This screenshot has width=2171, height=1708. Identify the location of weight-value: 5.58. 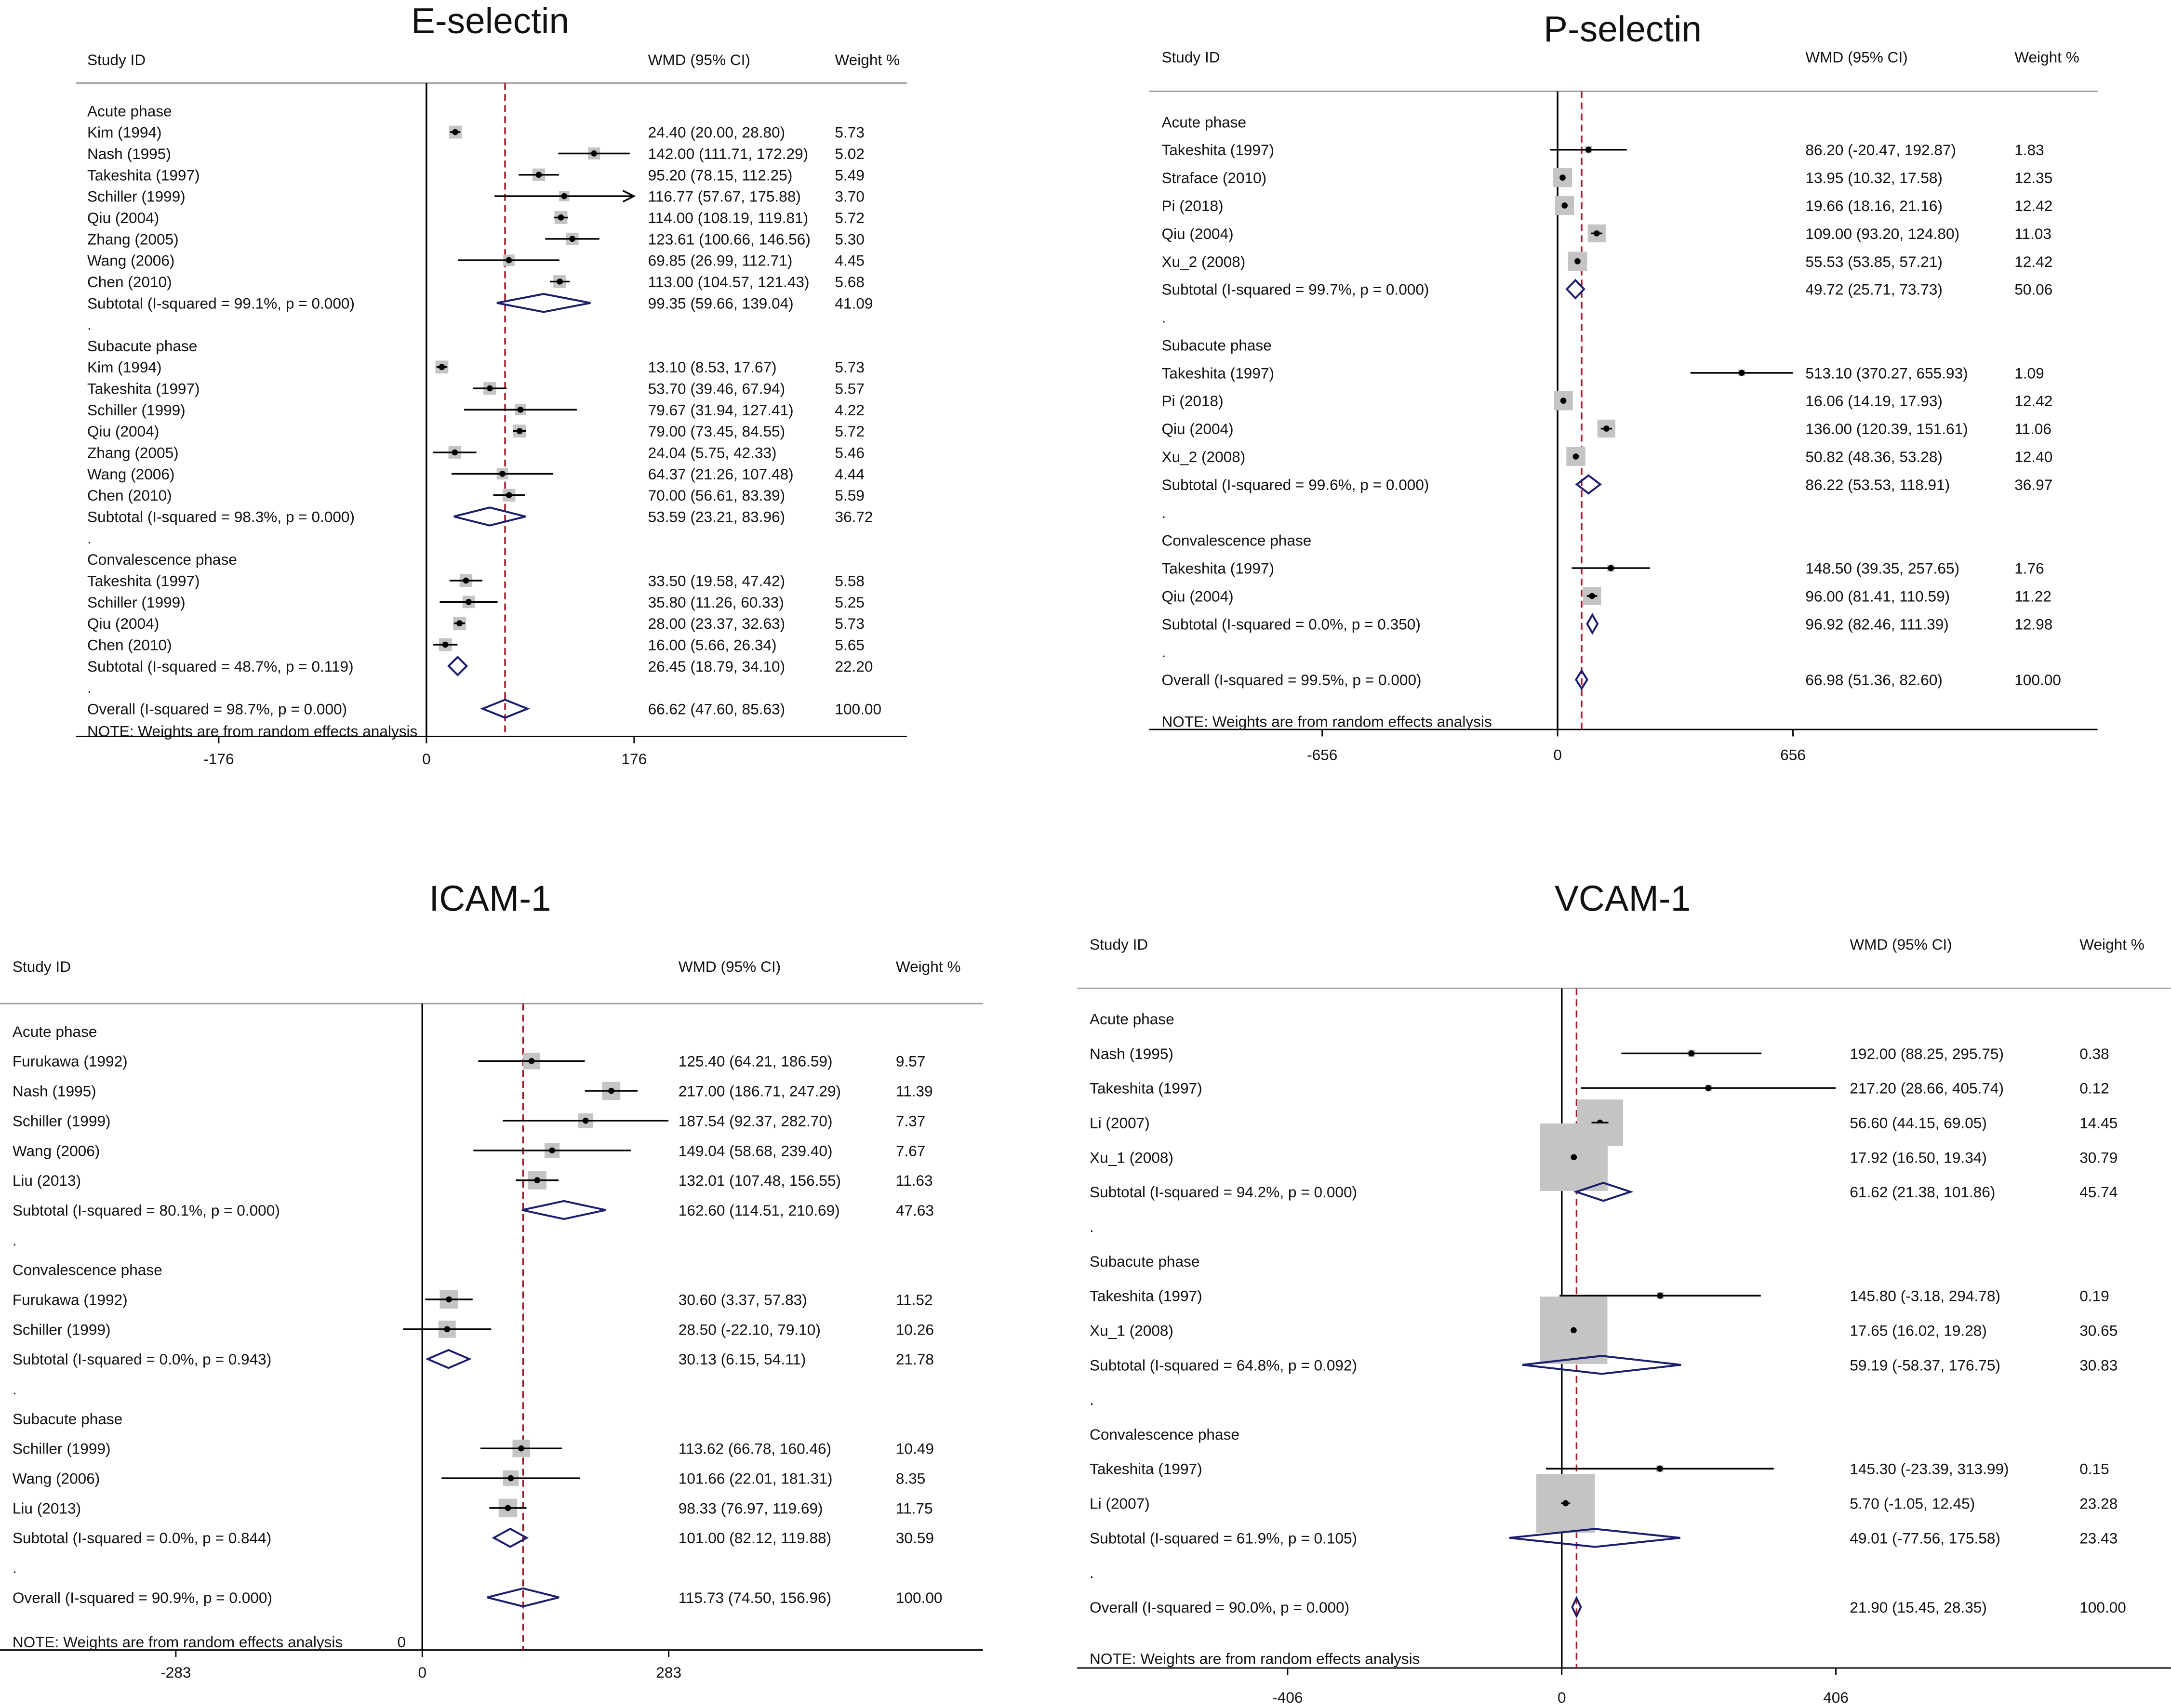
(850, 581).